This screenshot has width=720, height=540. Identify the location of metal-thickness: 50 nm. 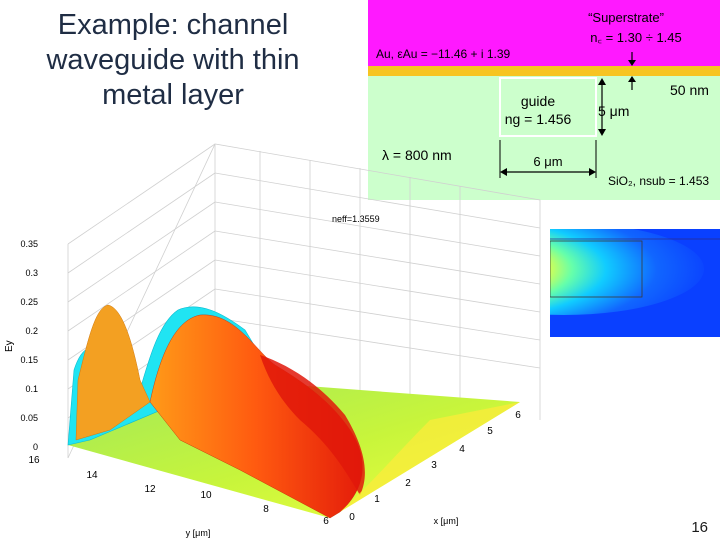
(689, 90).